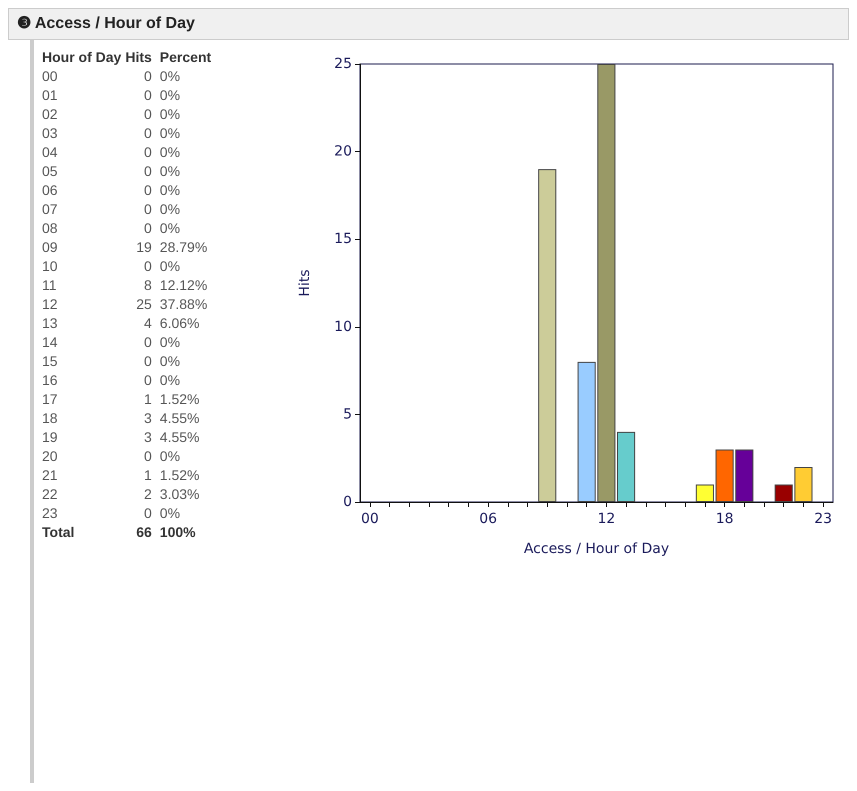 This screenshot has width=857, height=791. What do you see at coordinates (50, 114) in the screenshot?
I see `text: 02` at bounding box center [50, 114].